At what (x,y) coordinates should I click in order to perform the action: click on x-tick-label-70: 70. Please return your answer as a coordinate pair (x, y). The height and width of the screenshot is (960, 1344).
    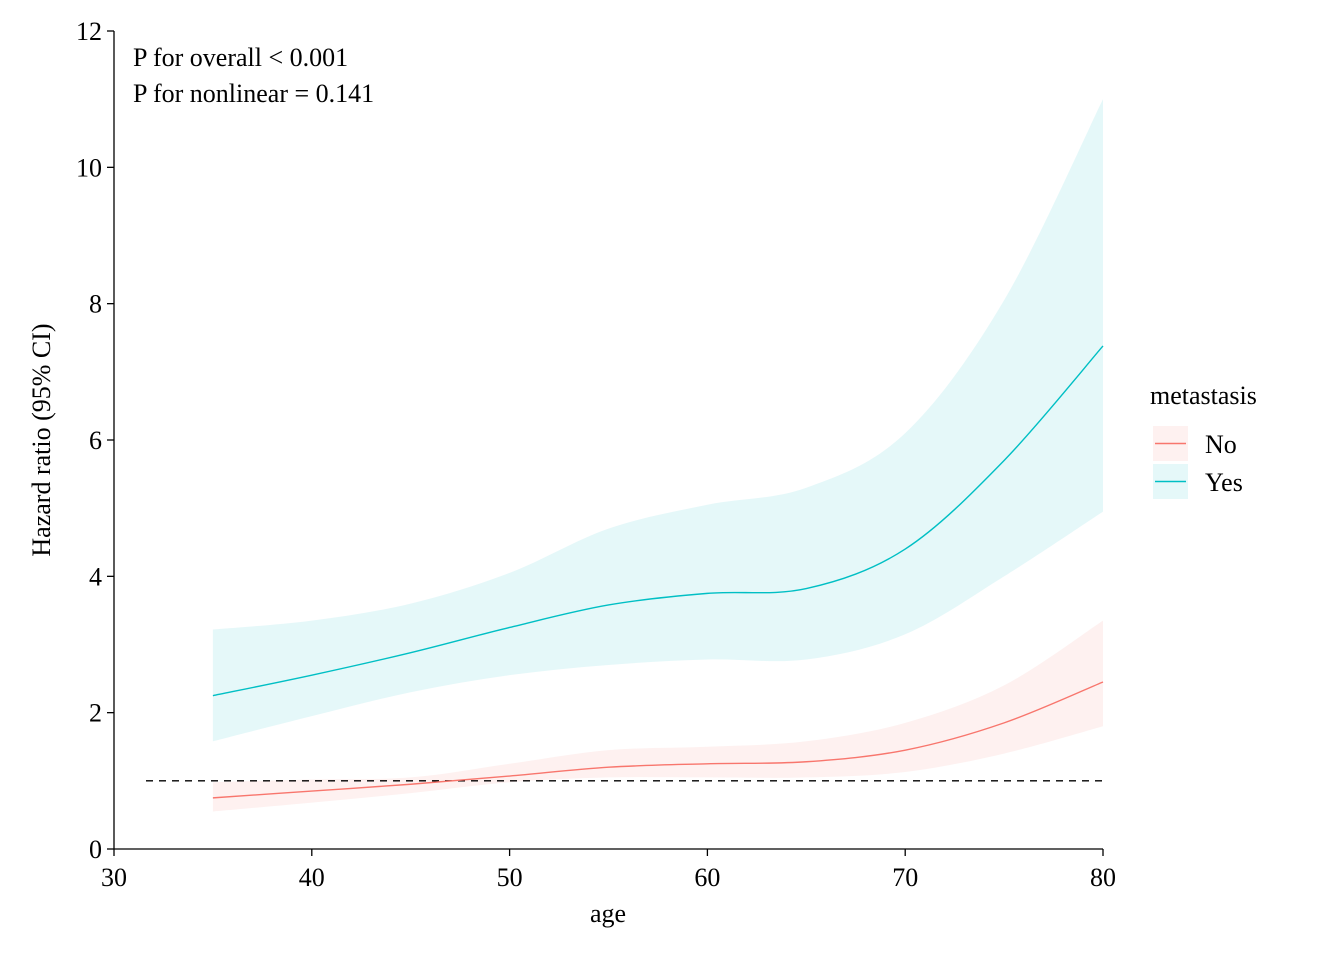
    Looking at the image, I should click on (905, 877).